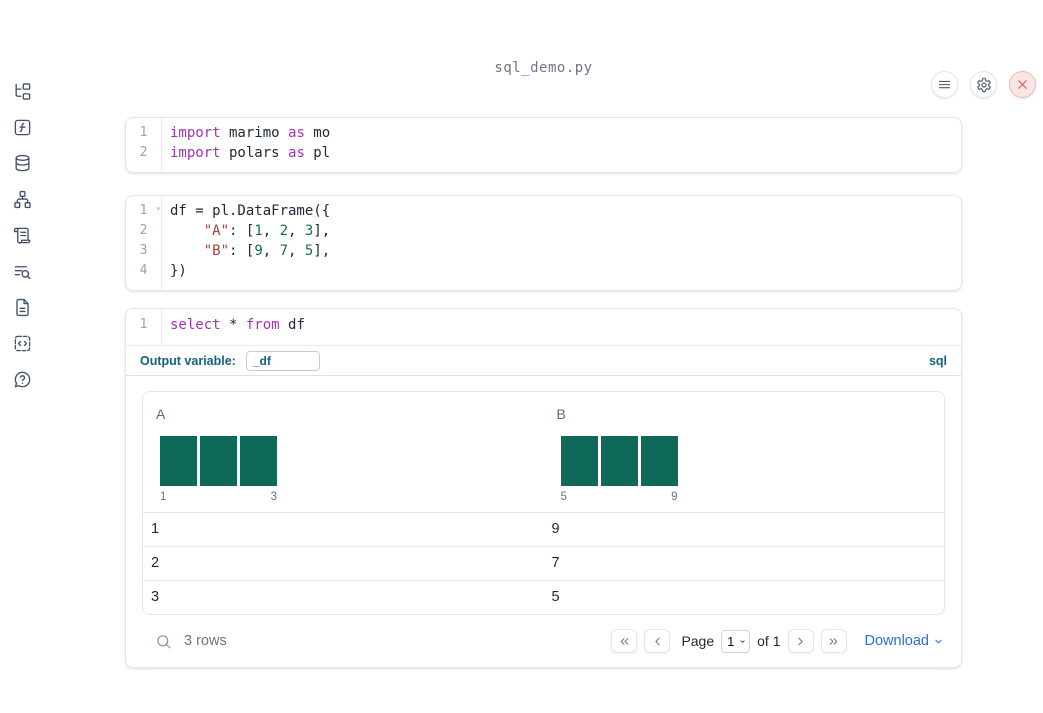  I want to click on histogram-max-label: 9, so click(674, 497).